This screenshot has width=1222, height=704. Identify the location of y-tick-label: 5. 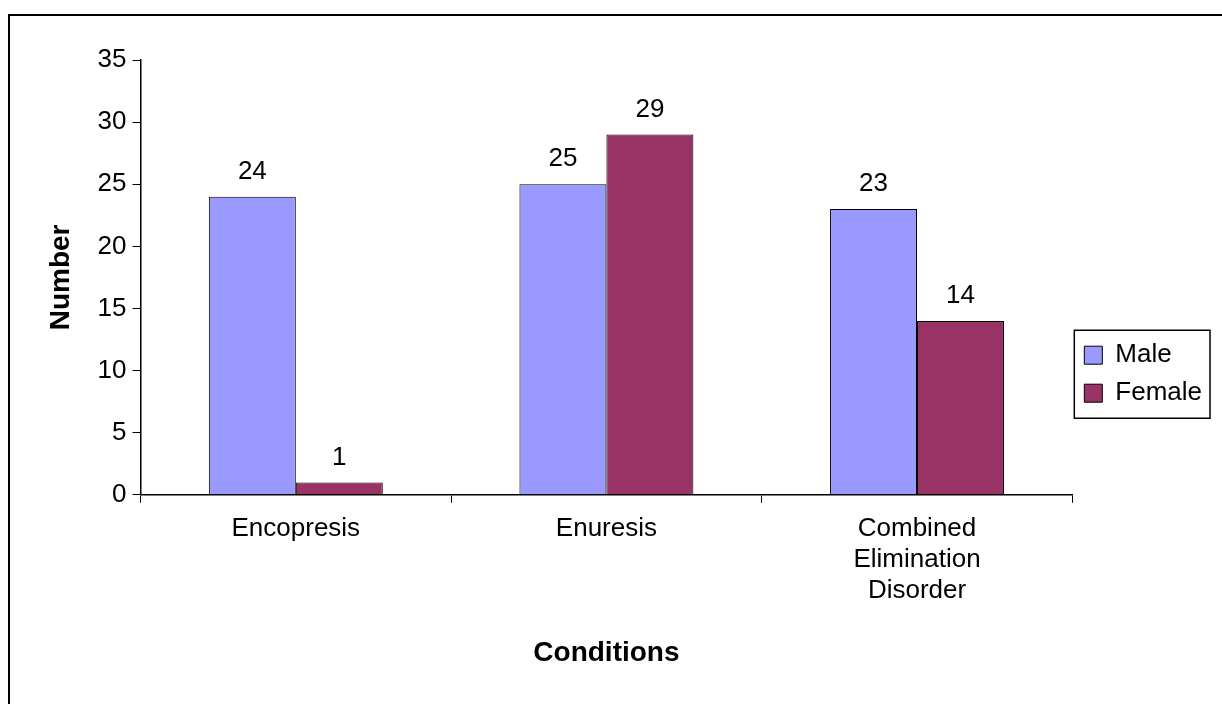
(119, 430).